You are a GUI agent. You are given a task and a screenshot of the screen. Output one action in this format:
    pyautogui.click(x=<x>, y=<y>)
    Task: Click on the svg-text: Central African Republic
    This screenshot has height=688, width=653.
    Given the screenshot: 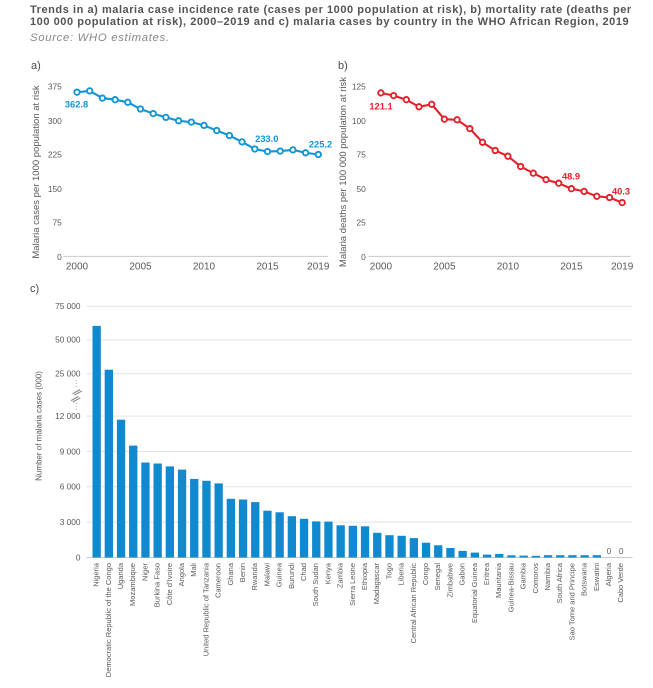 What is the action you would take?
    pyautogui.click(x=413, y=603)
    